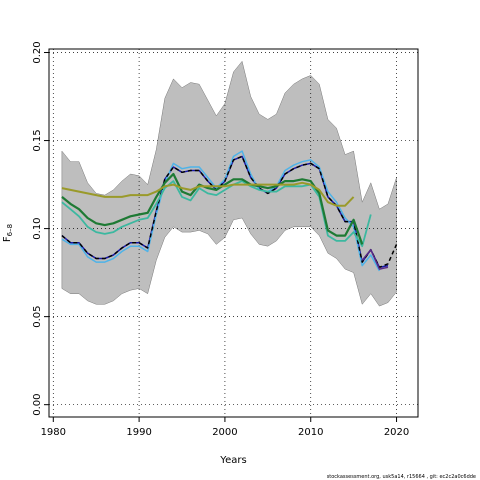 The width and height of the screenshot is (480, 480). What do you see at coordinates (37, 405) in the screenshot?
I see `y-tick-label: 0.00` at bounding box center [37, 405].